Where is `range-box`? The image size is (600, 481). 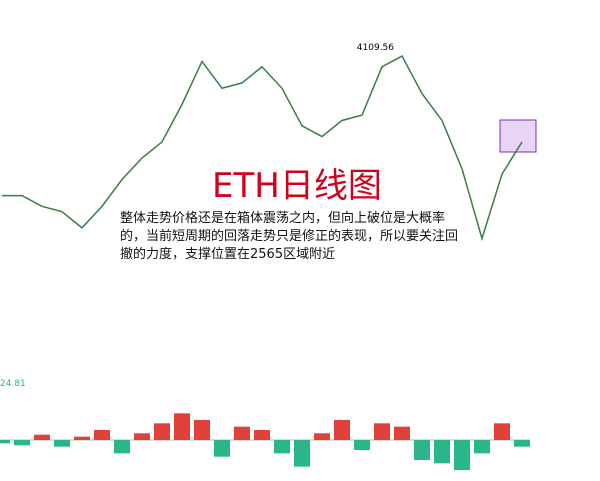
range-box is located at coordinates (518, 136).